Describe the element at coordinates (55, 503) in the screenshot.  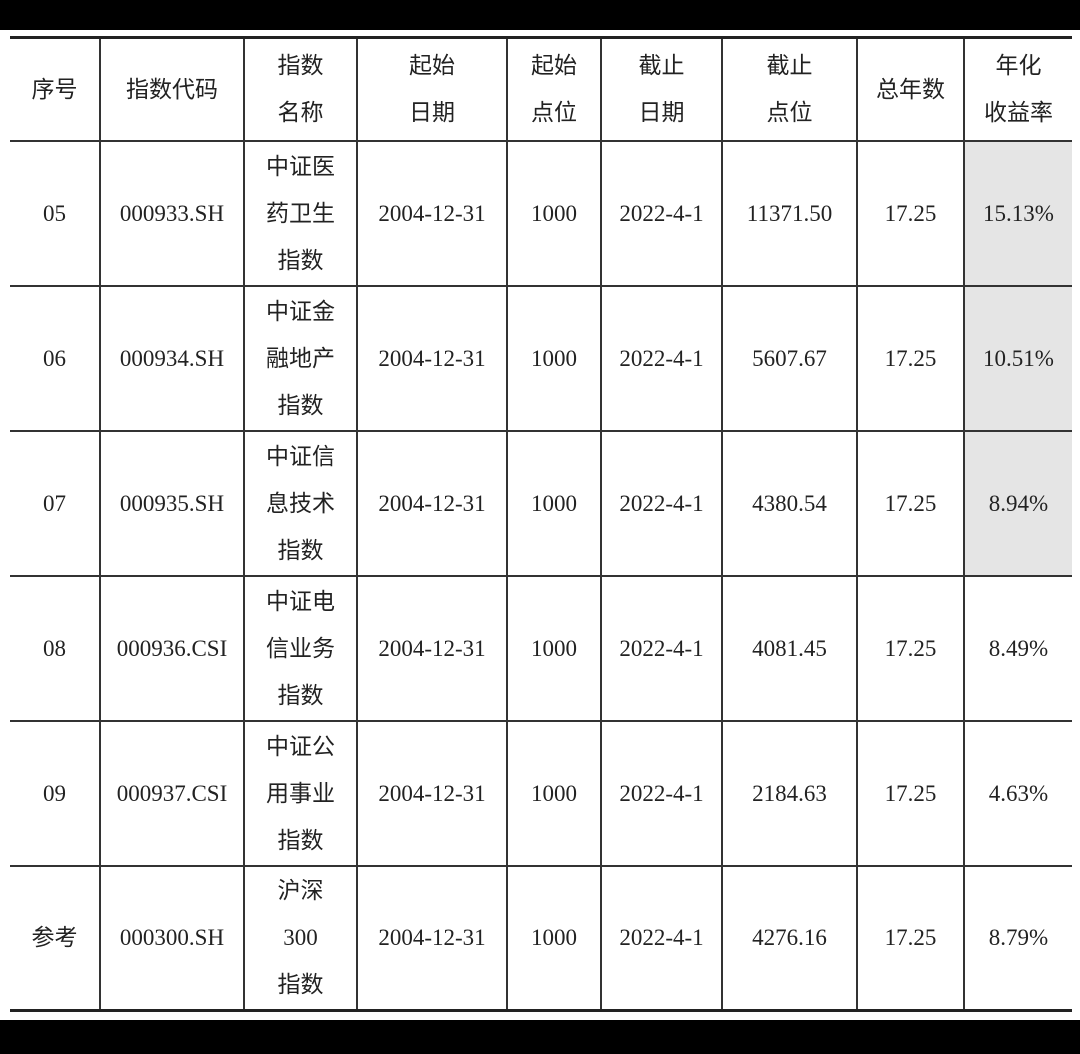
I see `cell-no: 07` at that location.